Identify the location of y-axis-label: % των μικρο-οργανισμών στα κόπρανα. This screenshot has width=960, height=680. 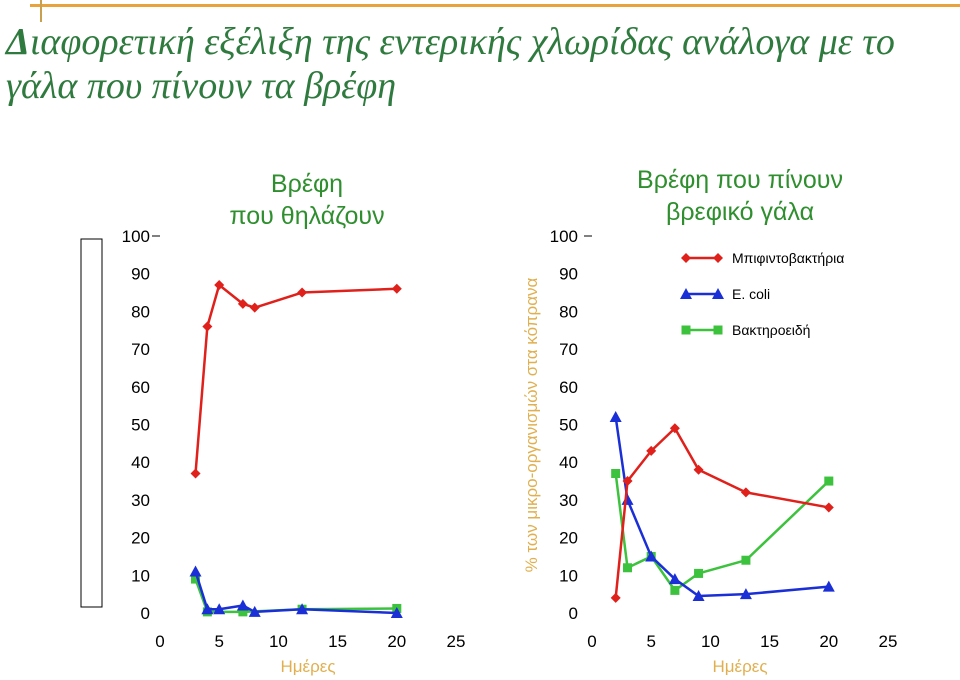
(531, 424).